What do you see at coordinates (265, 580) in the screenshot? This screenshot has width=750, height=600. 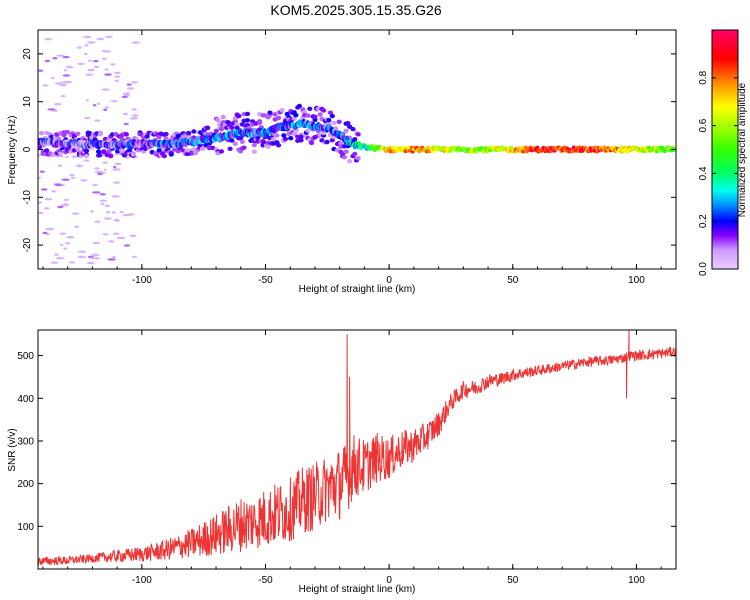 I see `x-tick-label: -50` at bounding box center [265, 580].